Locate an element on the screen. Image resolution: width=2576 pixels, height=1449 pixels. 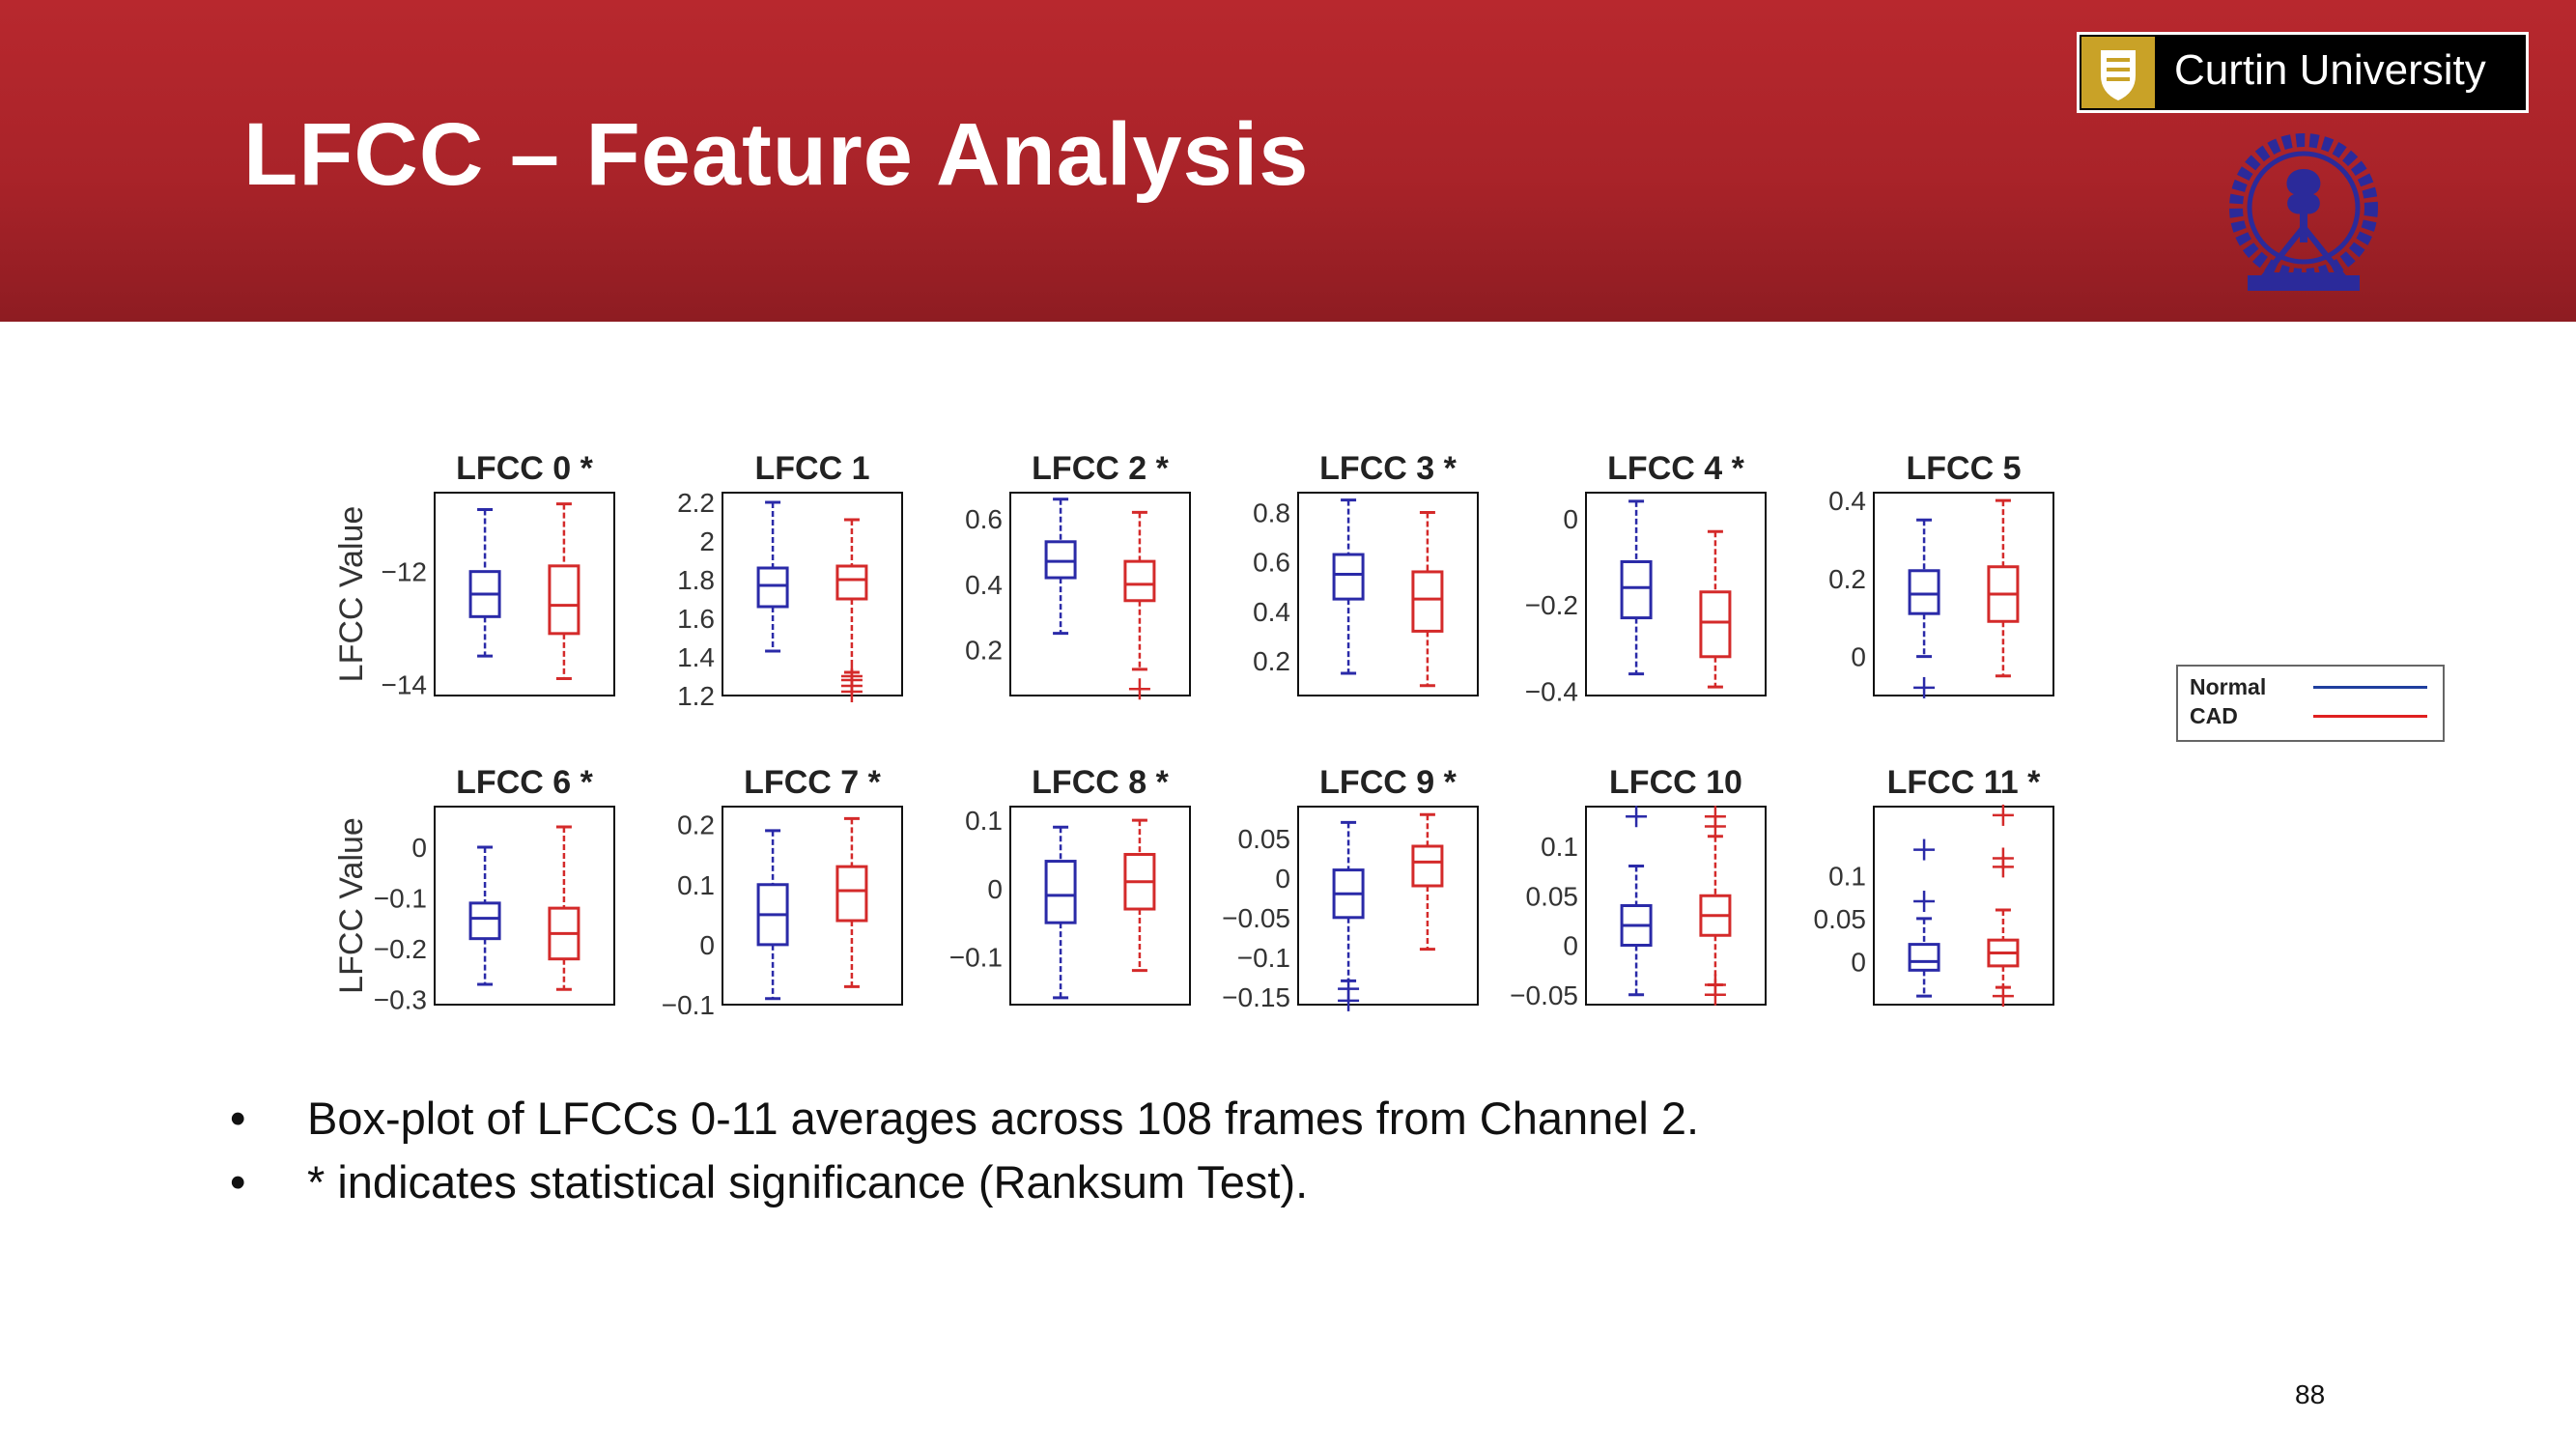
y-tick-label: −0.4 is located at coordinates (1551, 692).